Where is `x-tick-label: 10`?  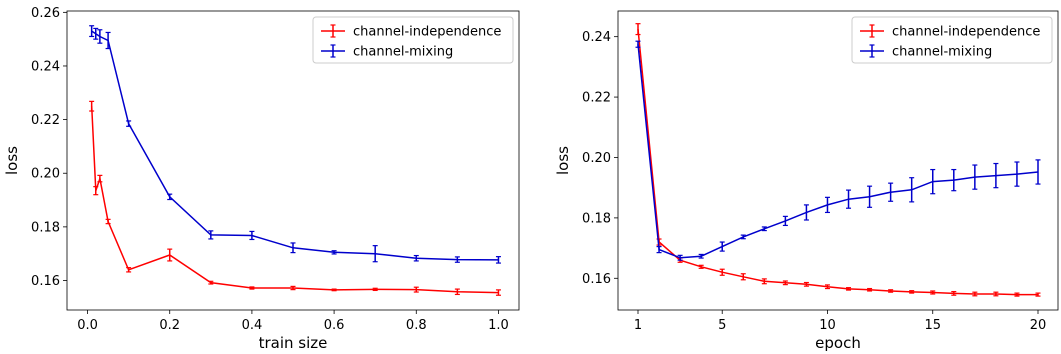
x-tick-label: 10 is located at coordinates (827, 325).